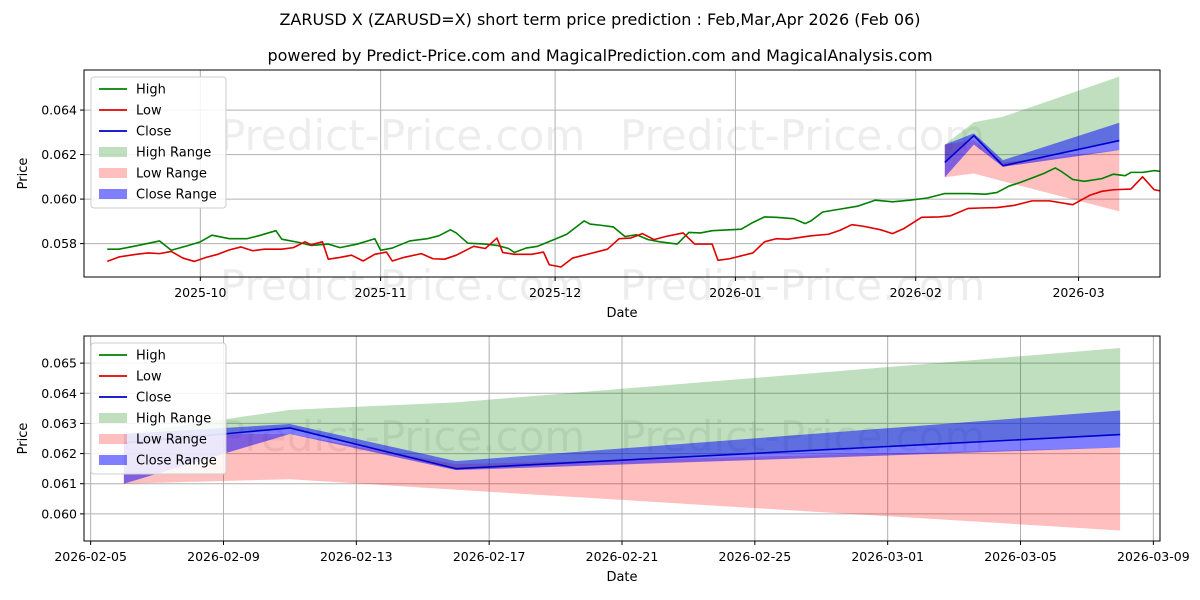  I want to click on close-line, so click(1032, 150).